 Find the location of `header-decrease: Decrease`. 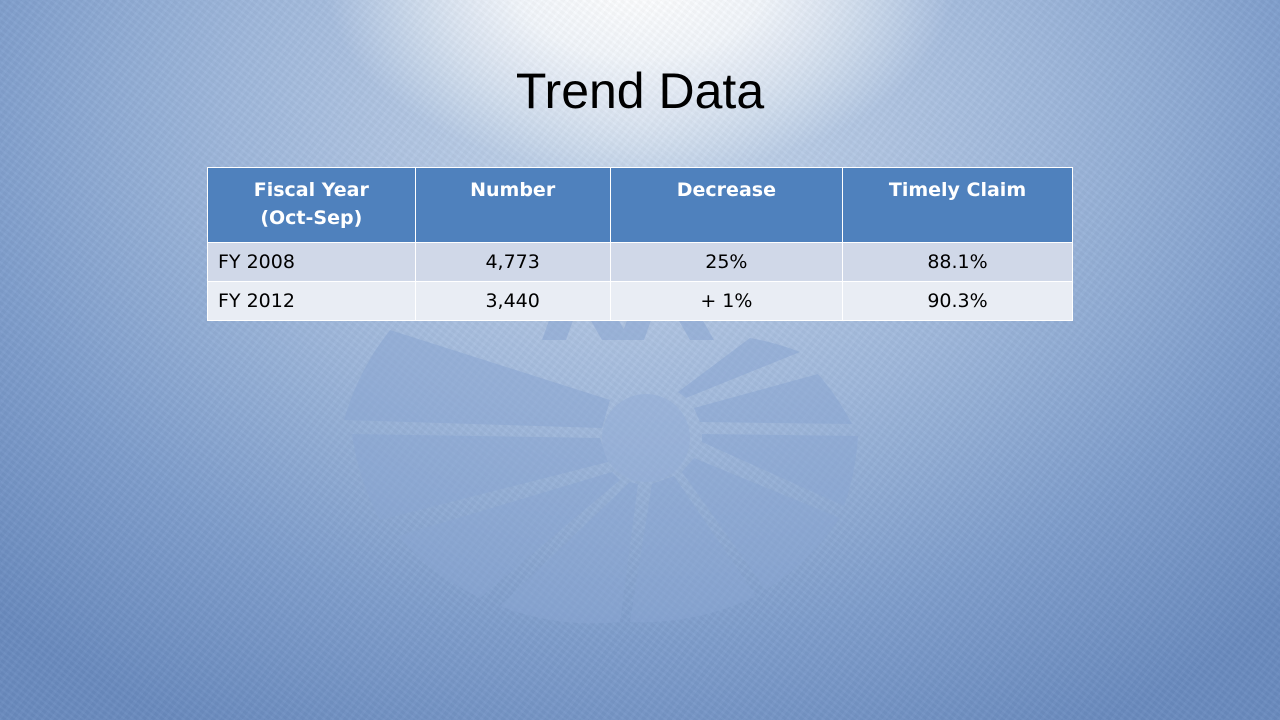

header-decrease: Decrease is located at coordinates (726, 205).